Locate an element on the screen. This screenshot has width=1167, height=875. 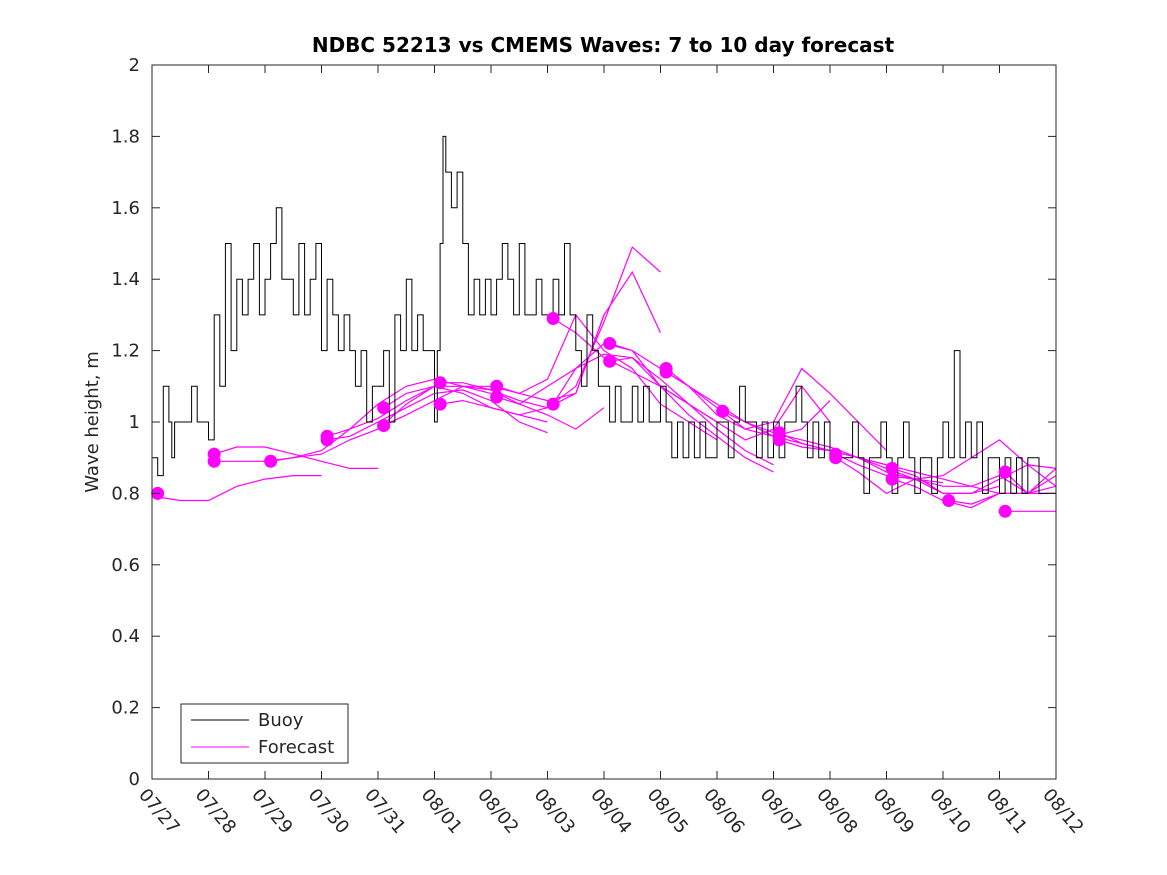
y-tick-label: 1 is located at coordinates (134, 422).